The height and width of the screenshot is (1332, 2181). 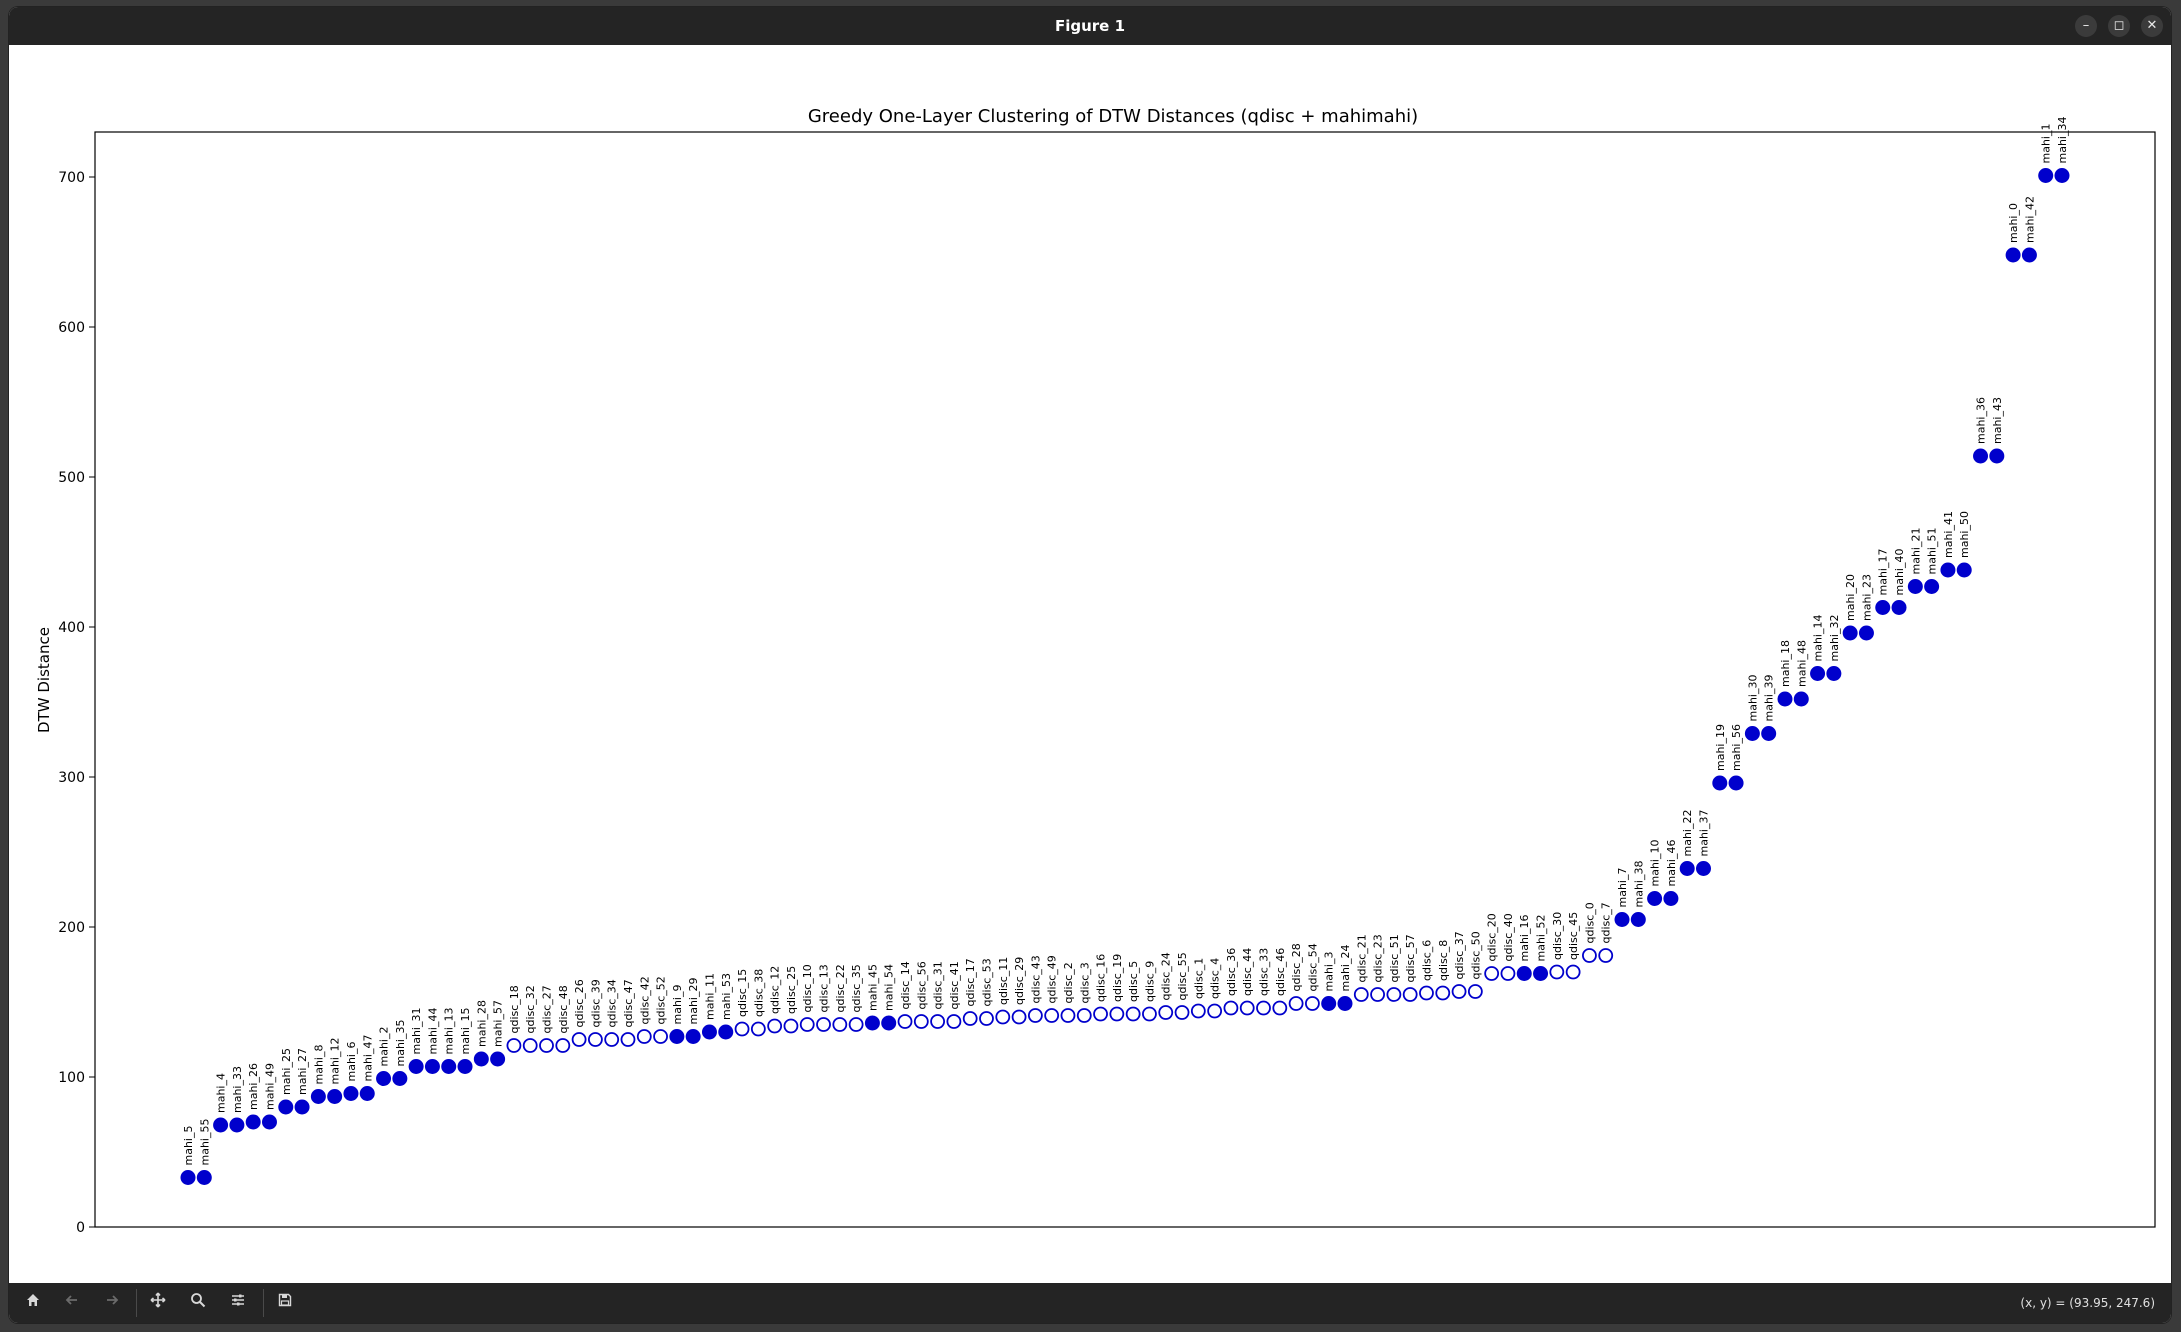 What do you see at coordinates (1090, 26) in the screenshot?
I see `title-bar: Figure 1 – ◻ ✕` at bounding box center [1090, 26].